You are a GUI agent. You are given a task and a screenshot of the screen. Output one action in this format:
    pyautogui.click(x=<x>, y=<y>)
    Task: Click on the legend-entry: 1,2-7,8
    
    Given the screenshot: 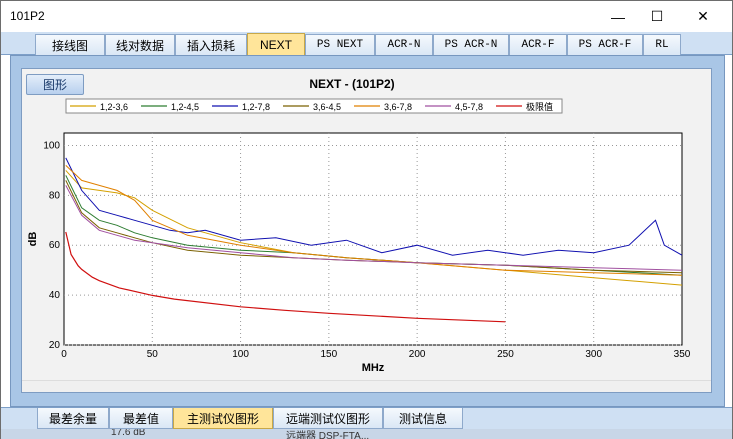 What is the action you would take?
    pyautogui.click(x=256, y=107)
    